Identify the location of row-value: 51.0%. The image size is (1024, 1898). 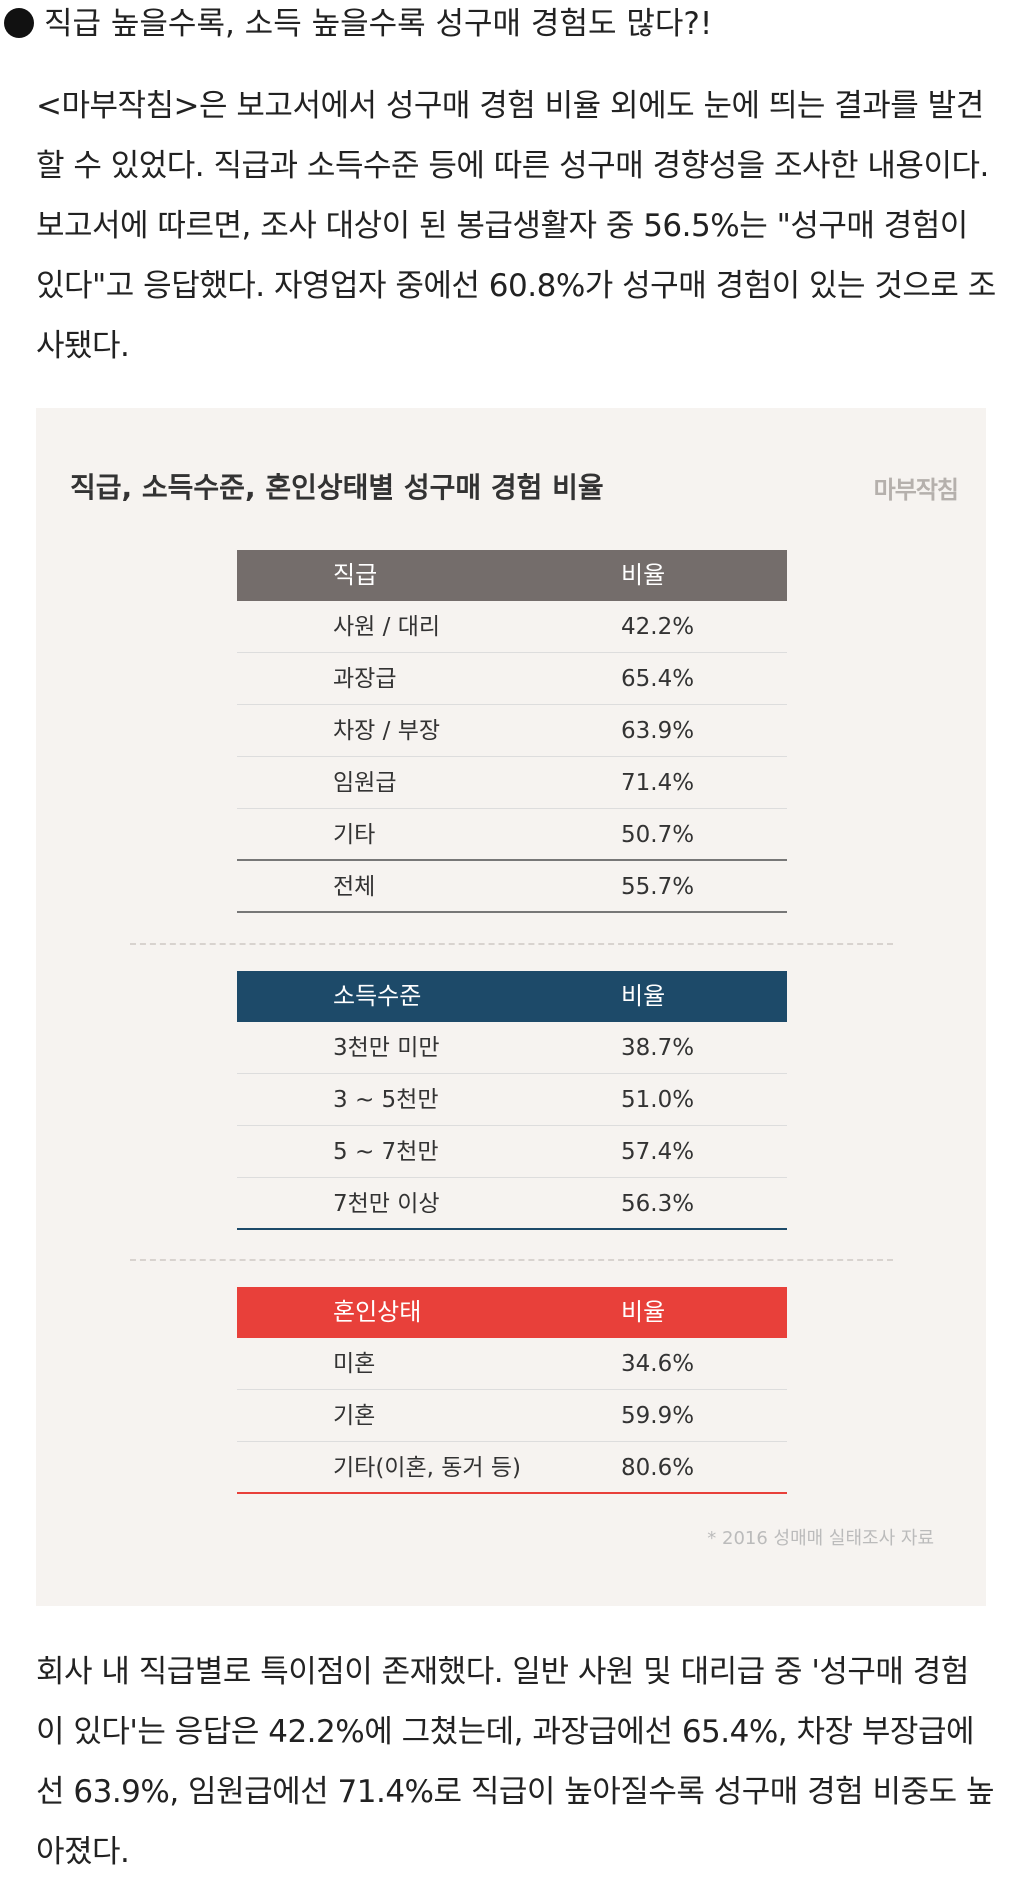
(658, 1100).